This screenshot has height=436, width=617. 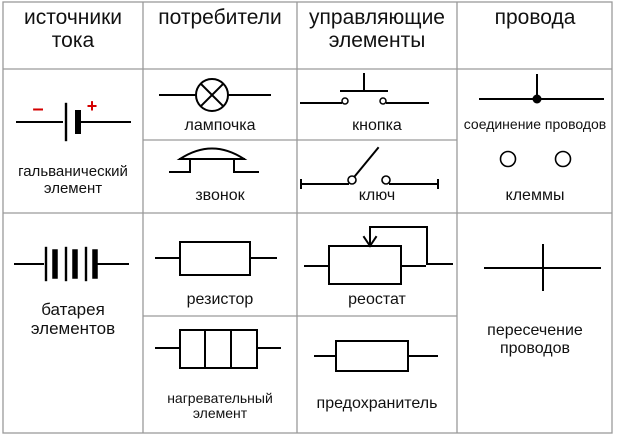 I want to click on fuse-label: предохранитель, so click(x=377, y=403).